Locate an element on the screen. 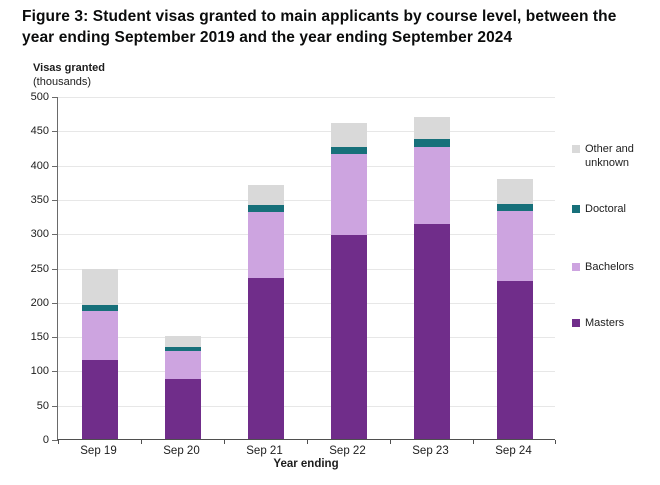  bar-sep-23-doctoral is located at coordinates (431, 143).